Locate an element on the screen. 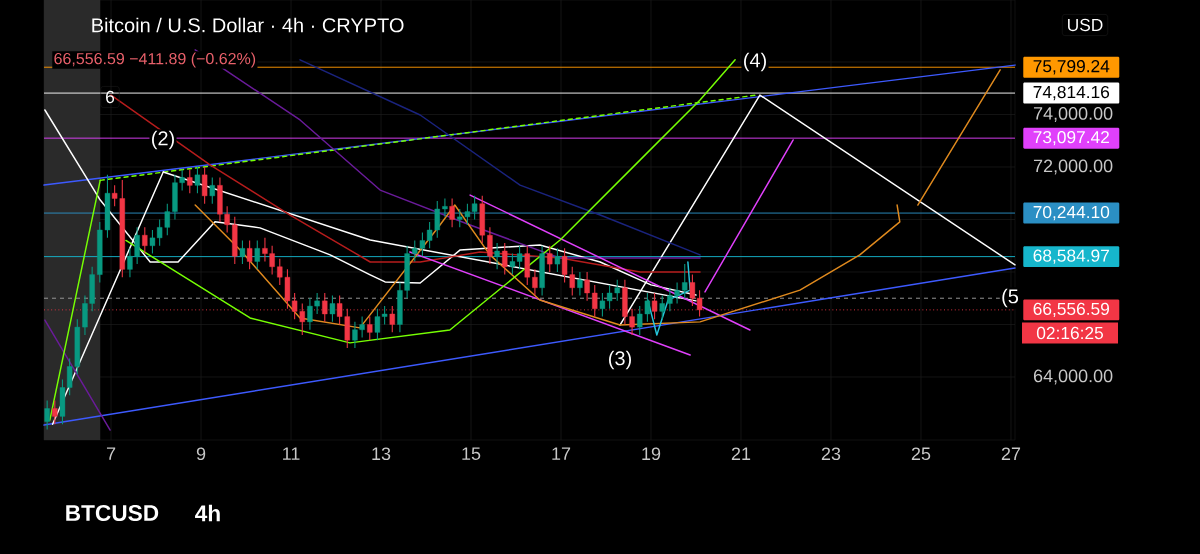 The height and width of the screenshot is (554, 1200). x-tick-label: 21 is located at coordinates (741, 453).